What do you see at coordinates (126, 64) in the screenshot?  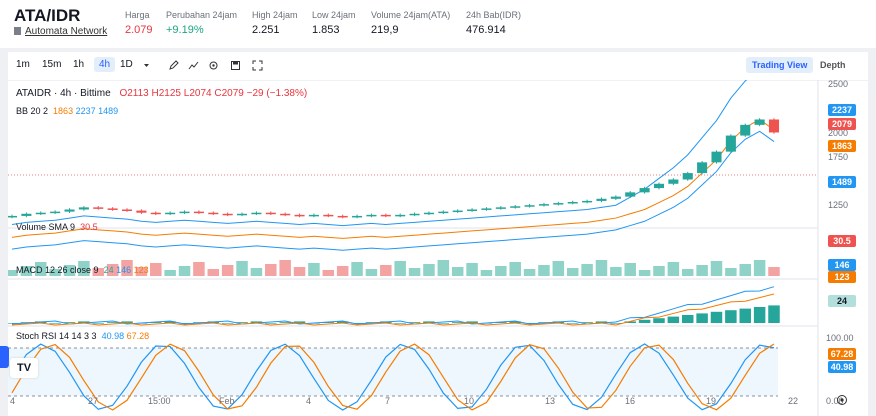 I see `interval-1d: 1D` at bounding box center [126, 64].